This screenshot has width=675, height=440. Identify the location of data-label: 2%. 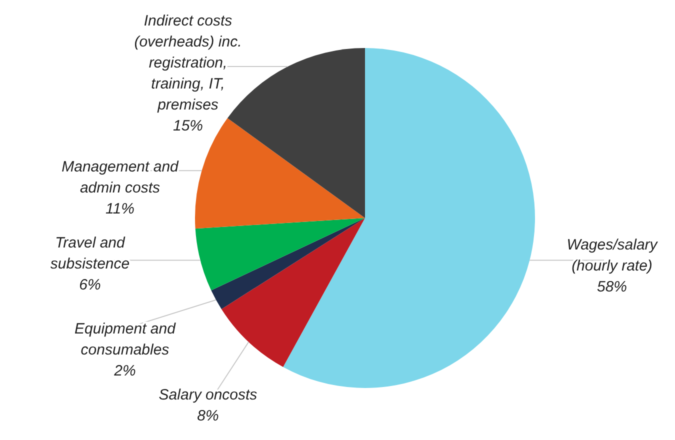
(124, 371).